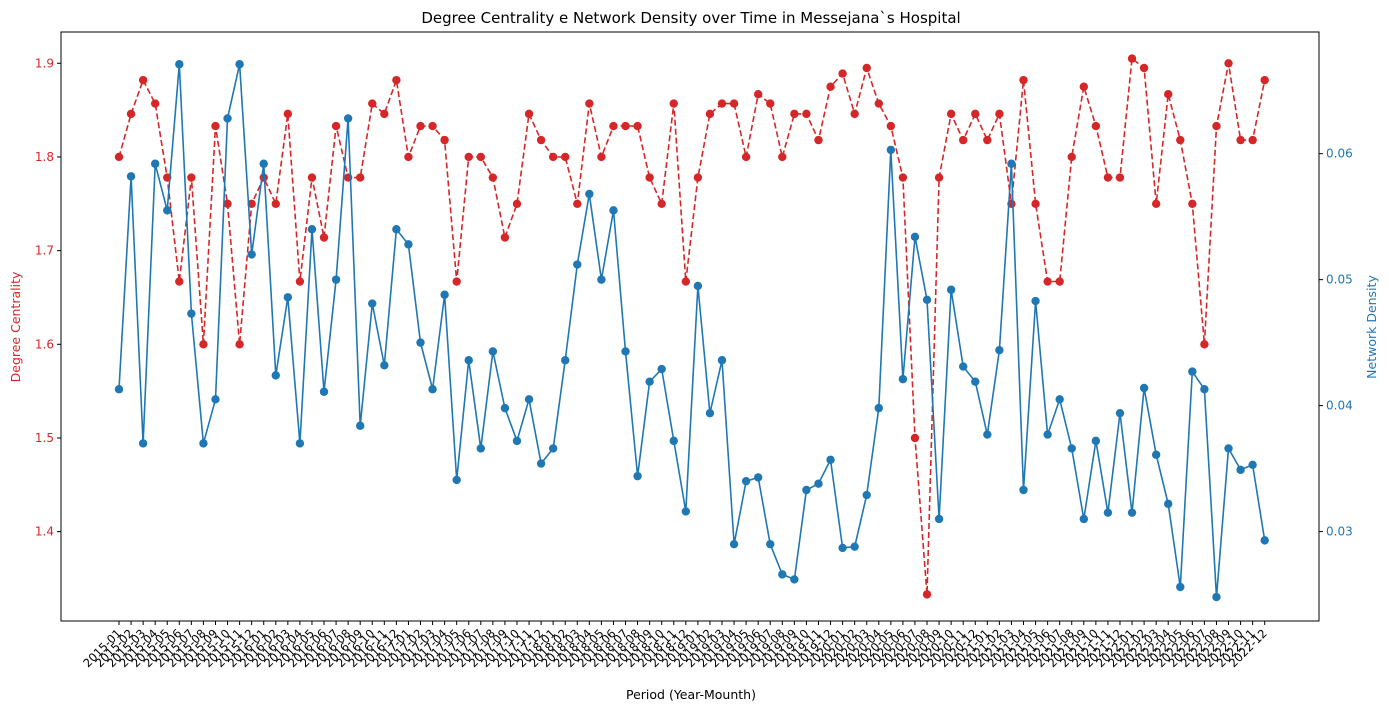 The image size is (1389, 712). What do you see at coordinates (44, 532) in the screenshot?
I see `y-left-tick-label: 1.4` at bounding box center [44, 532].